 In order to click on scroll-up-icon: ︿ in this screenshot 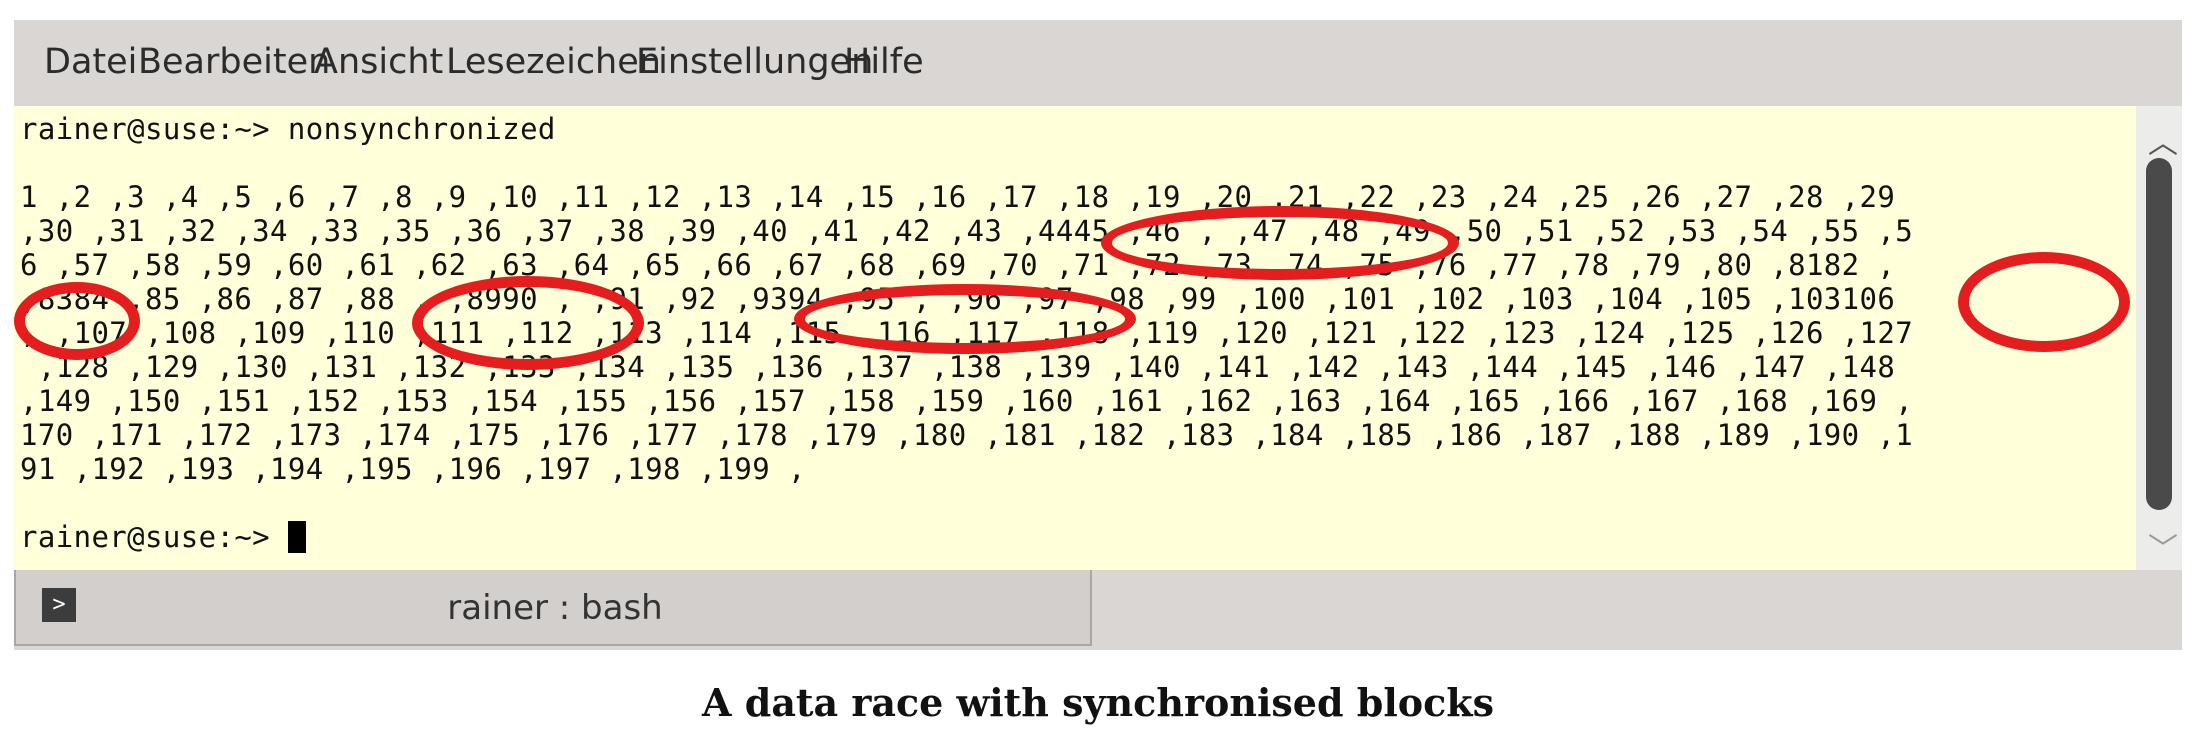, I will do `click(2163, 143)`.